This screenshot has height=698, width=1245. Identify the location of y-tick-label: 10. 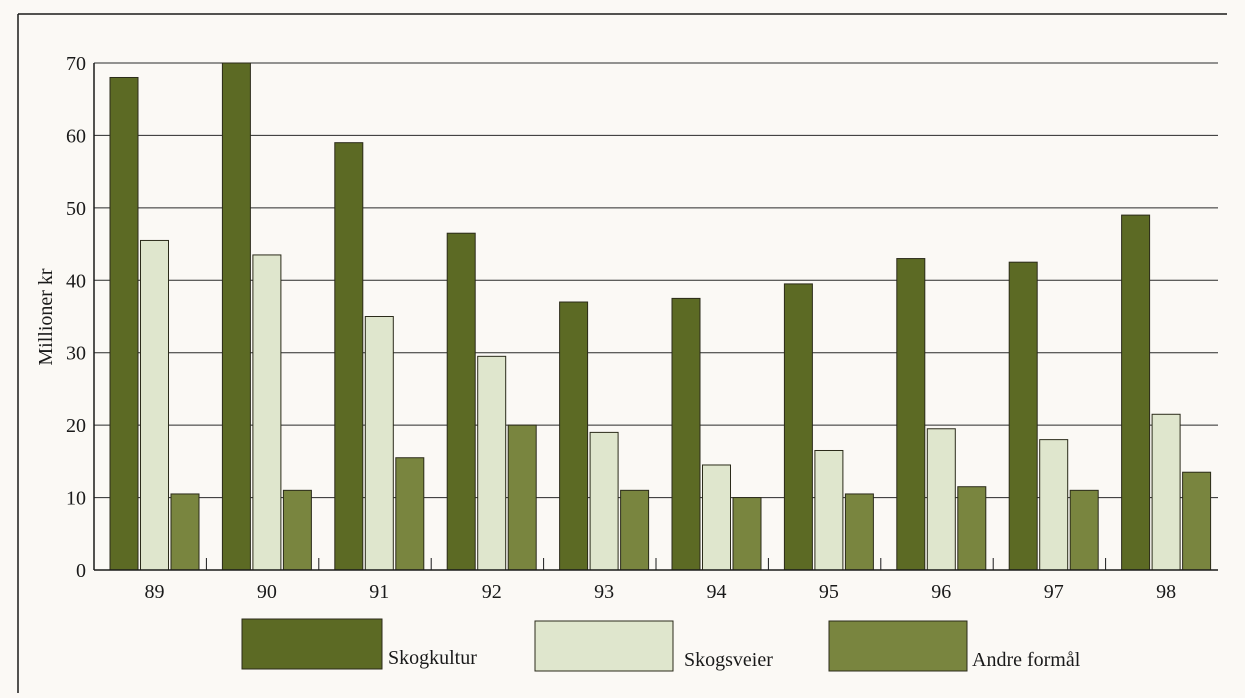
(76, 499).